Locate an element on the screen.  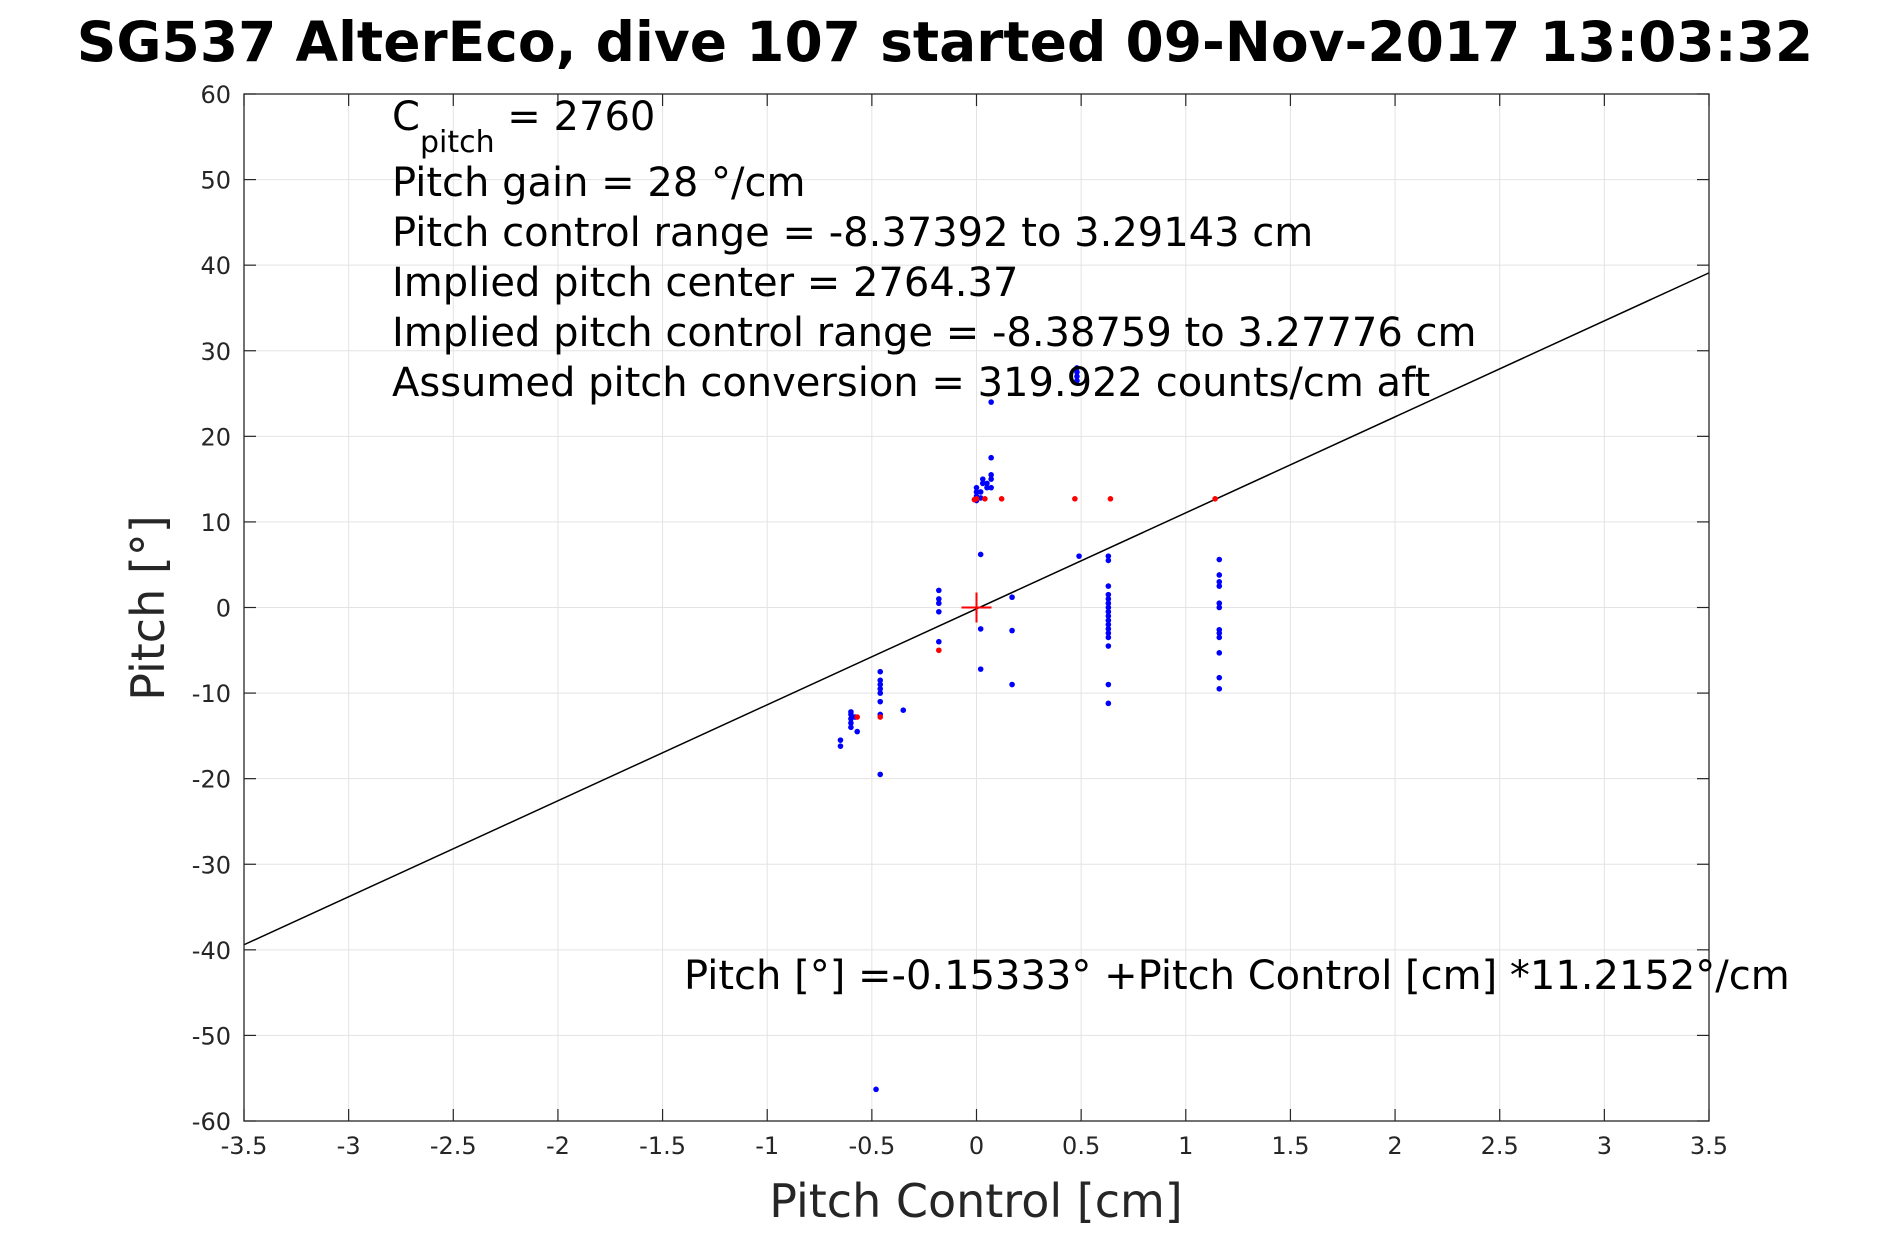
x-tick-label: -1.5 is located at coordinates (662, 1146).